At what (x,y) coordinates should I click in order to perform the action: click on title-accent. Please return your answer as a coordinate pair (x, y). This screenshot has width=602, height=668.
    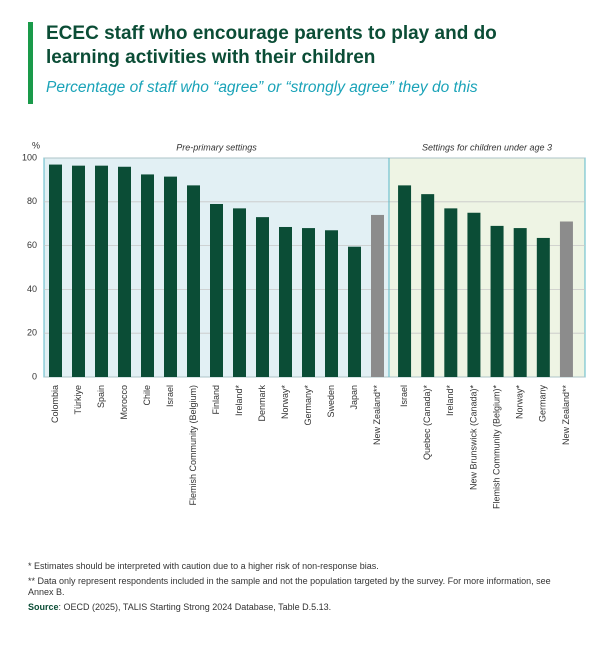
    Looking at the image, I should click on (30, 63).